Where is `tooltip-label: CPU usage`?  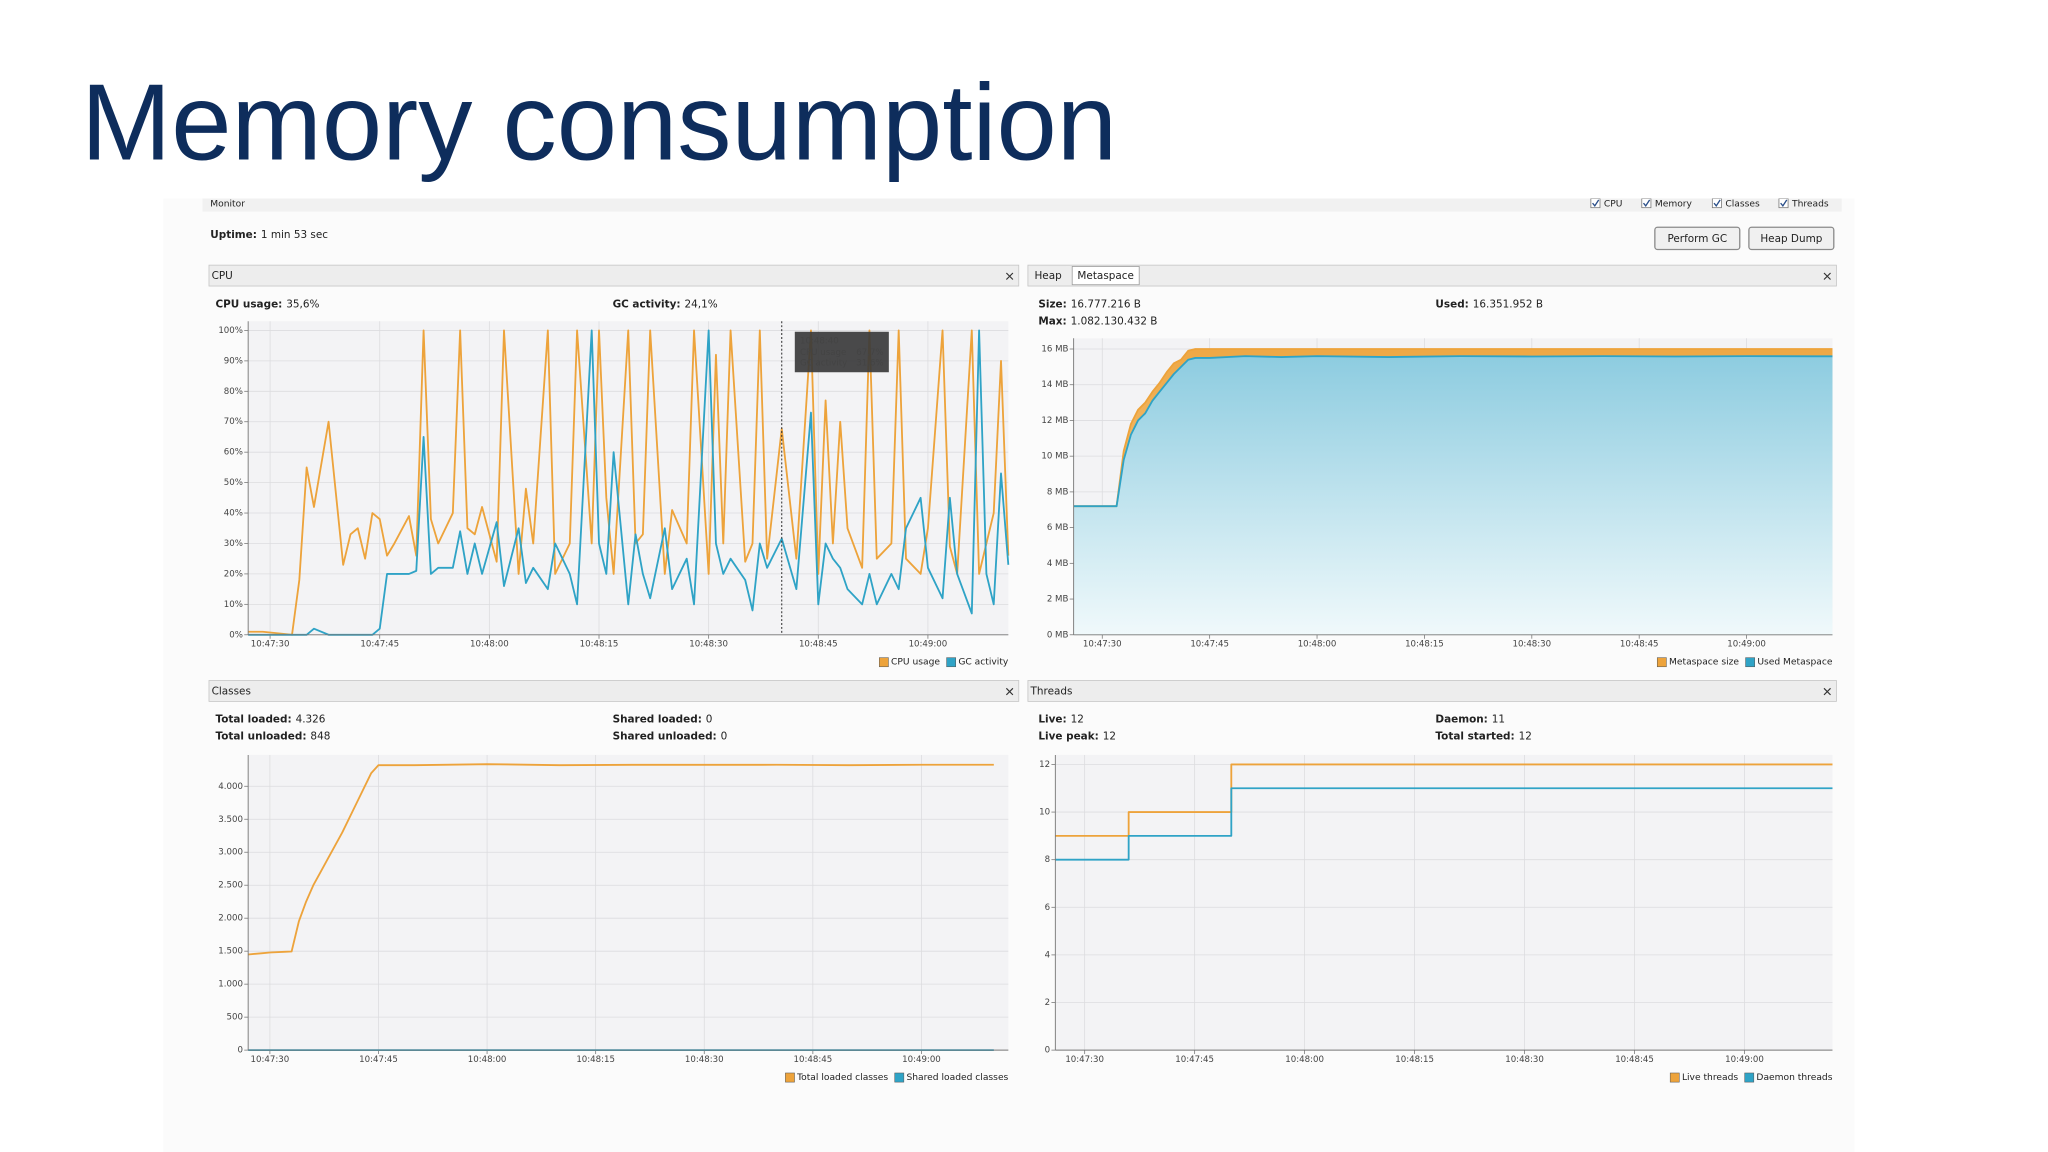 tooltip-label: CPU usage is located at coordinates (823, 353).